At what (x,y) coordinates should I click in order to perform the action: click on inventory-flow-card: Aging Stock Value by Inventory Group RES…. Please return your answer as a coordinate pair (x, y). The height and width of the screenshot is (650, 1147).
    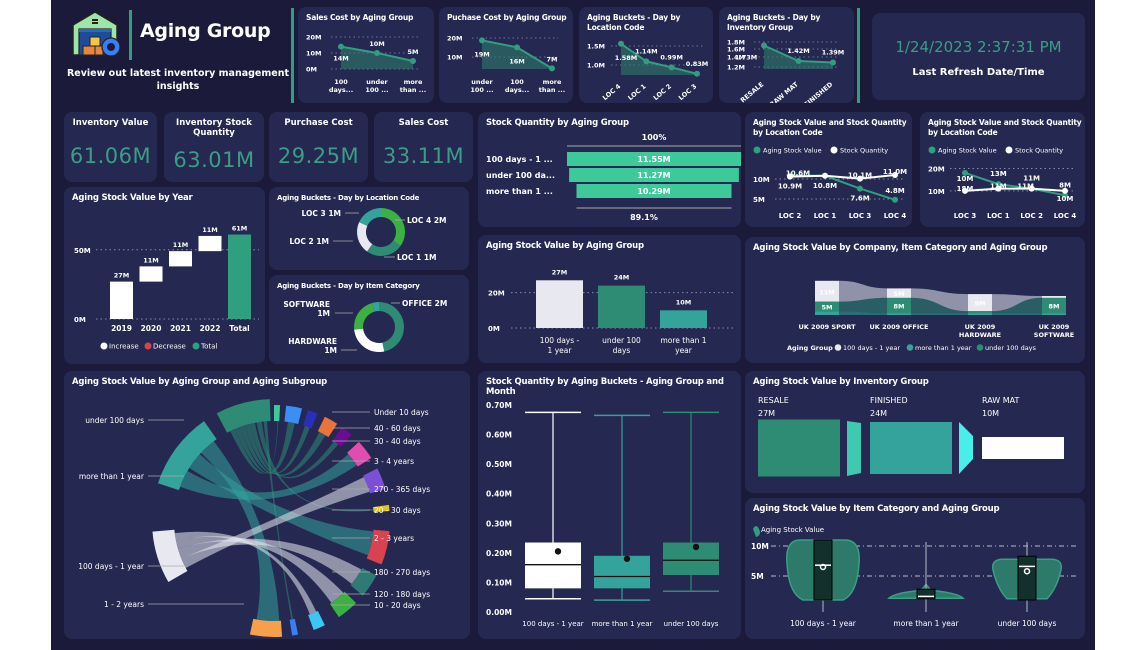
    Looking at the image, I should click on (915, 432).